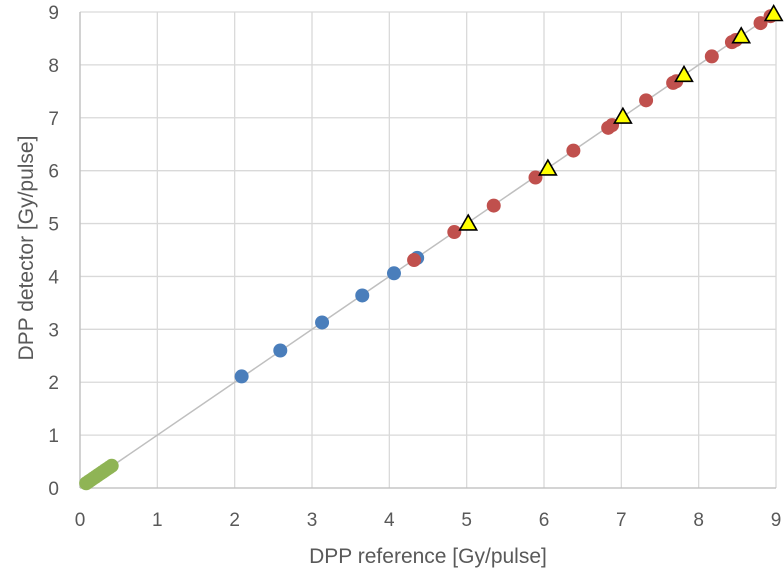 Image resolution: width=784 pixels, height=575 pixels. I want to click on y-tick-label: 3, so click(53, 330).